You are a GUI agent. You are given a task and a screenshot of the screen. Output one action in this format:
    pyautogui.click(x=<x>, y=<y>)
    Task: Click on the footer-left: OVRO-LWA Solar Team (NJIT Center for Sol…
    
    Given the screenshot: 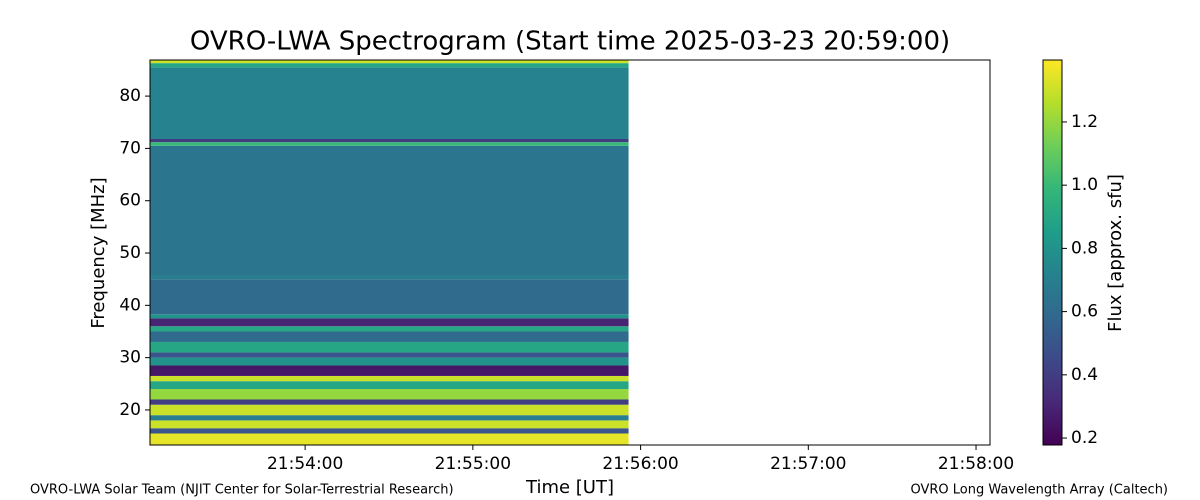 What is the action you would take?
    pyautogui.click(x=242, y=490)
    